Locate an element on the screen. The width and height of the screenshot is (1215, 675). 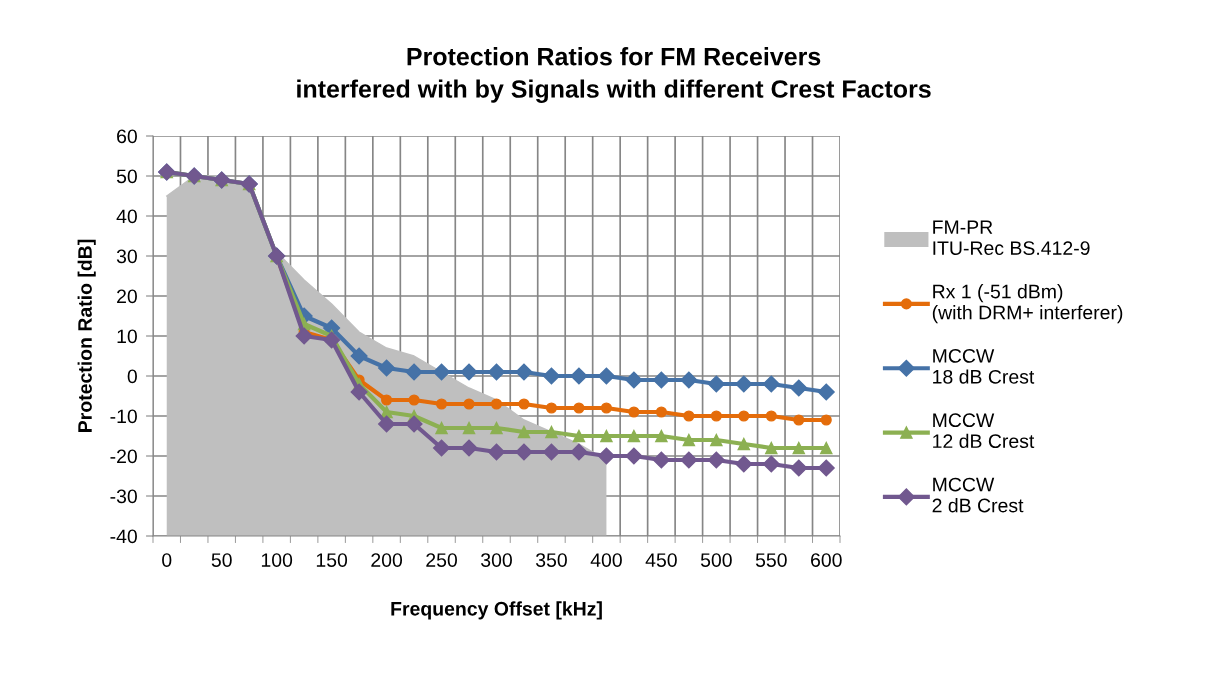
x-tick-label: 550 is located at coordinates (771, 560).